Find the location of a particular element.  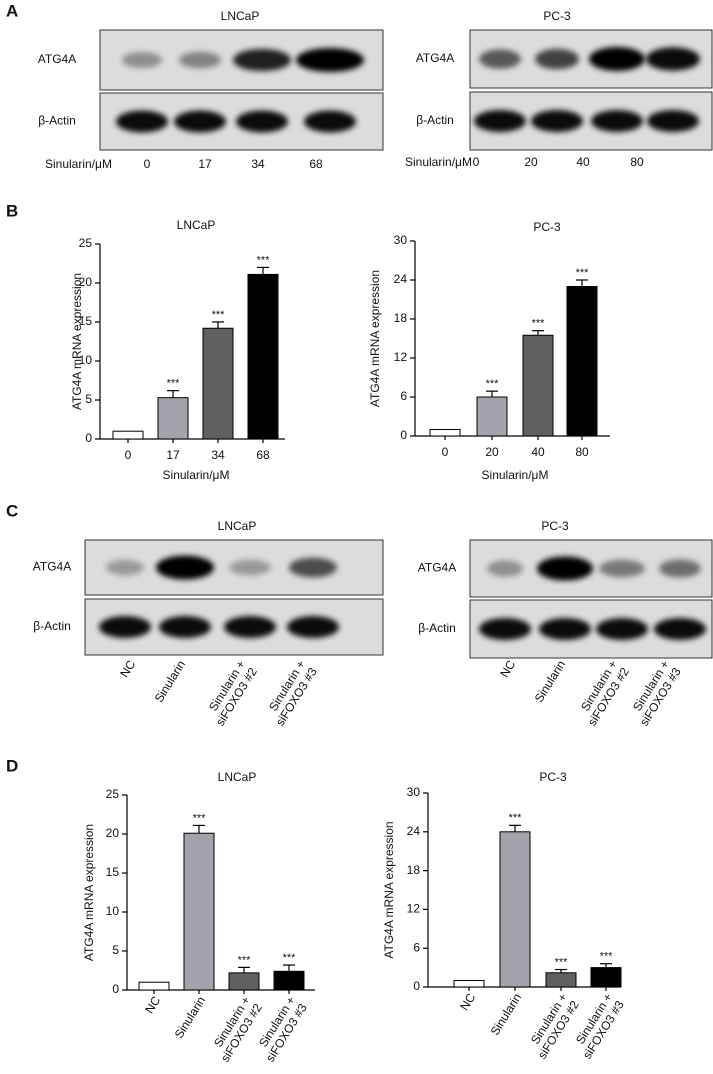

lane-label: 34 is located at coordinates (258, 164).